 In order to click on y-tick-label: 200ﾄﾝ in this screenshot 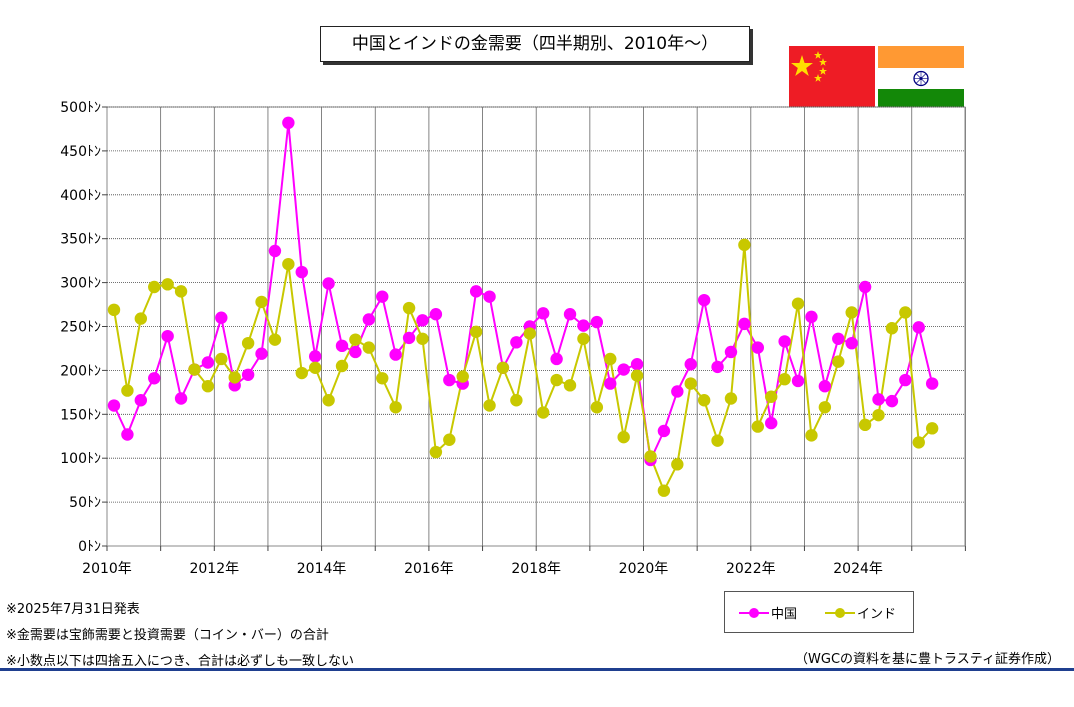, I will do `click(80, 371)`.